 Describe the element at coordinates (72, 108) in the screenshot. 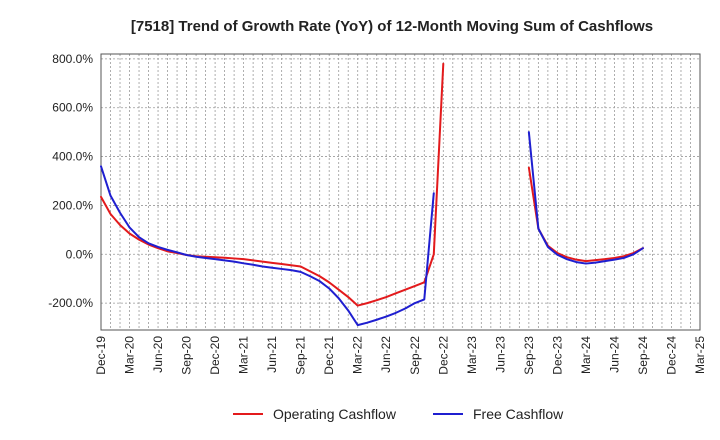

I see `y-tick-label: 600.0%` at that location.